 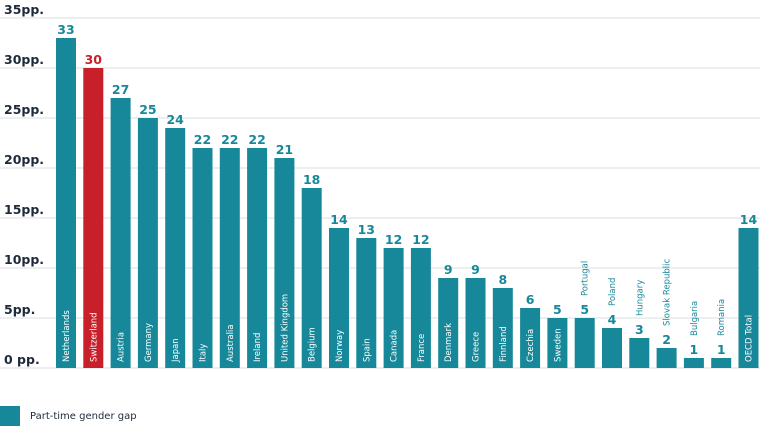 I want to click on category-label: Netherlands, so click(x=67, y=336).